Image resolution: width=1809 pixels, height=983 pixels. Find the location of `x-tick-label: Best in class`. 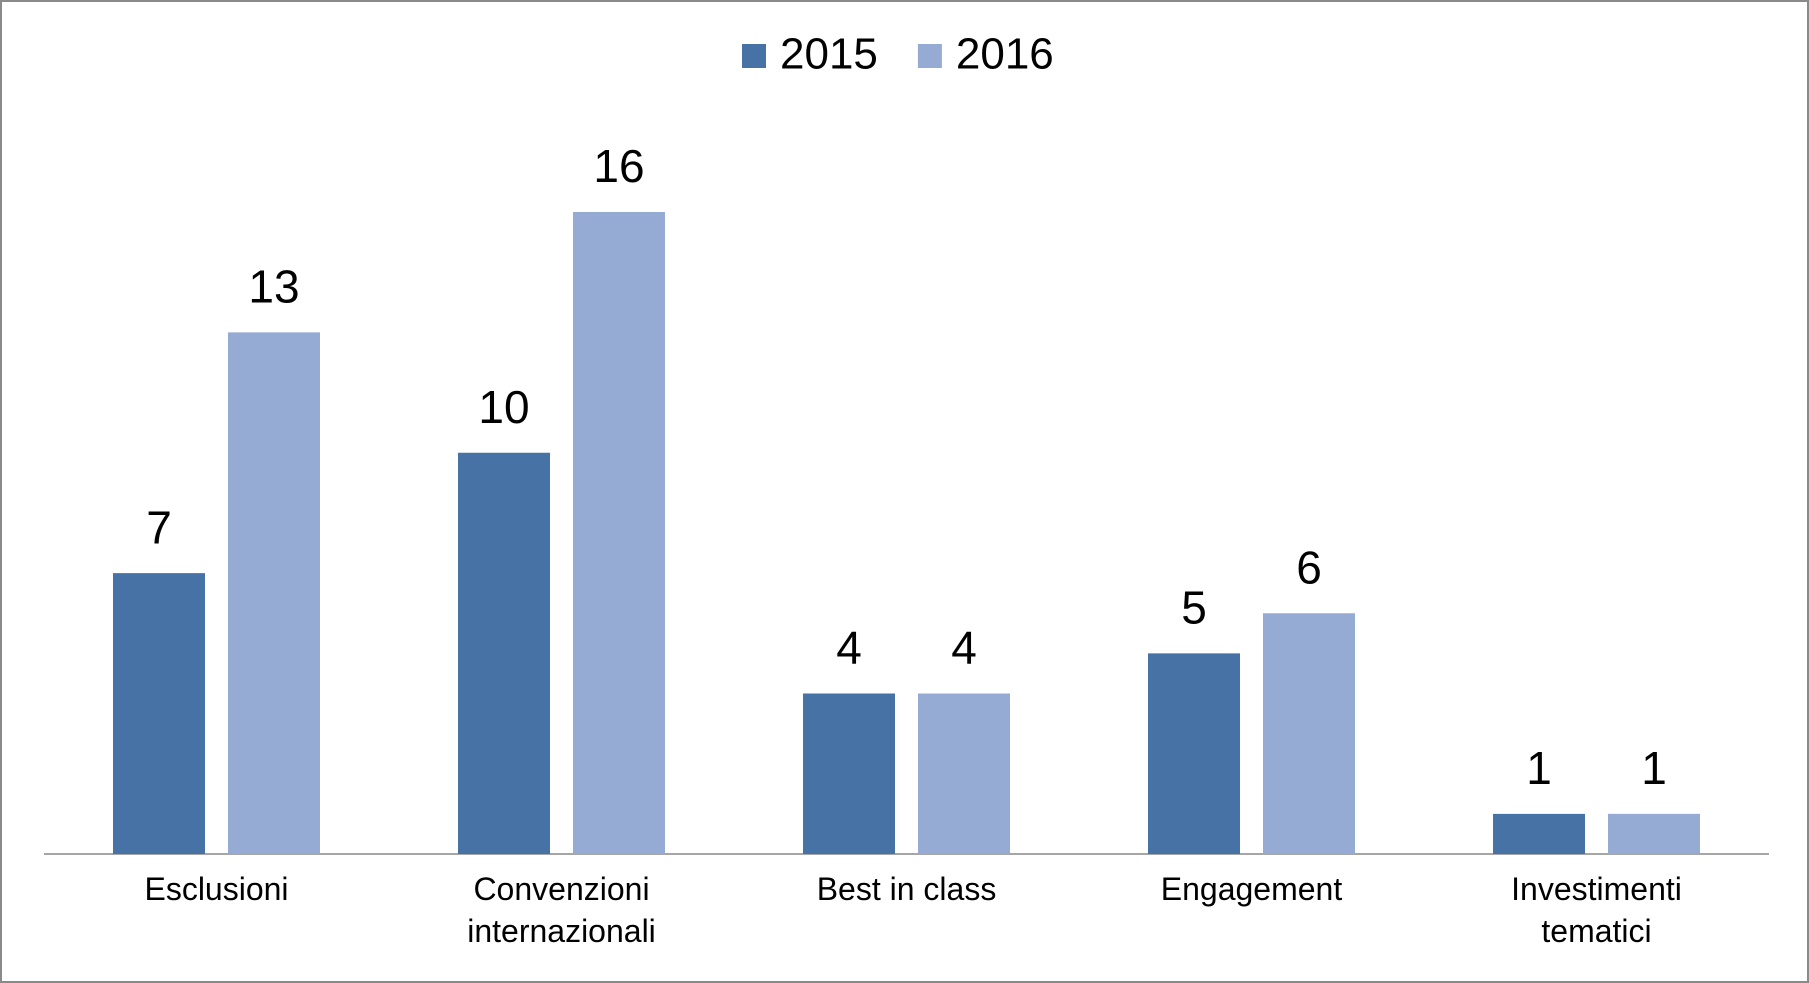

x-tick-label: Best in class is located at coordinates (906, 889).